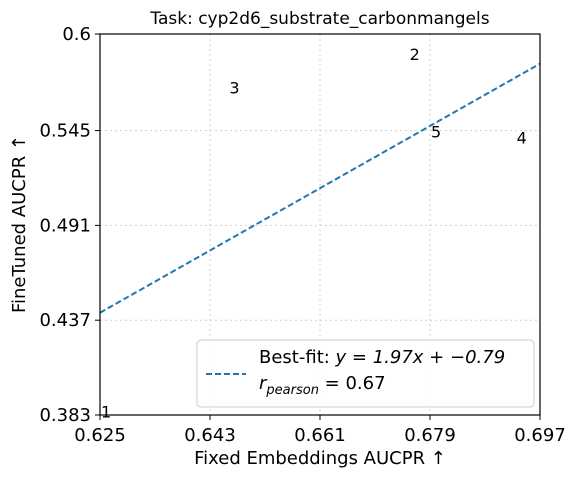 This screenshot has width=577, height=478. Describe the element at coordinates (320, 458) in the screenshot. I see `x-axis-label: Fixed Embeddings AUCPR ↑` at that location.